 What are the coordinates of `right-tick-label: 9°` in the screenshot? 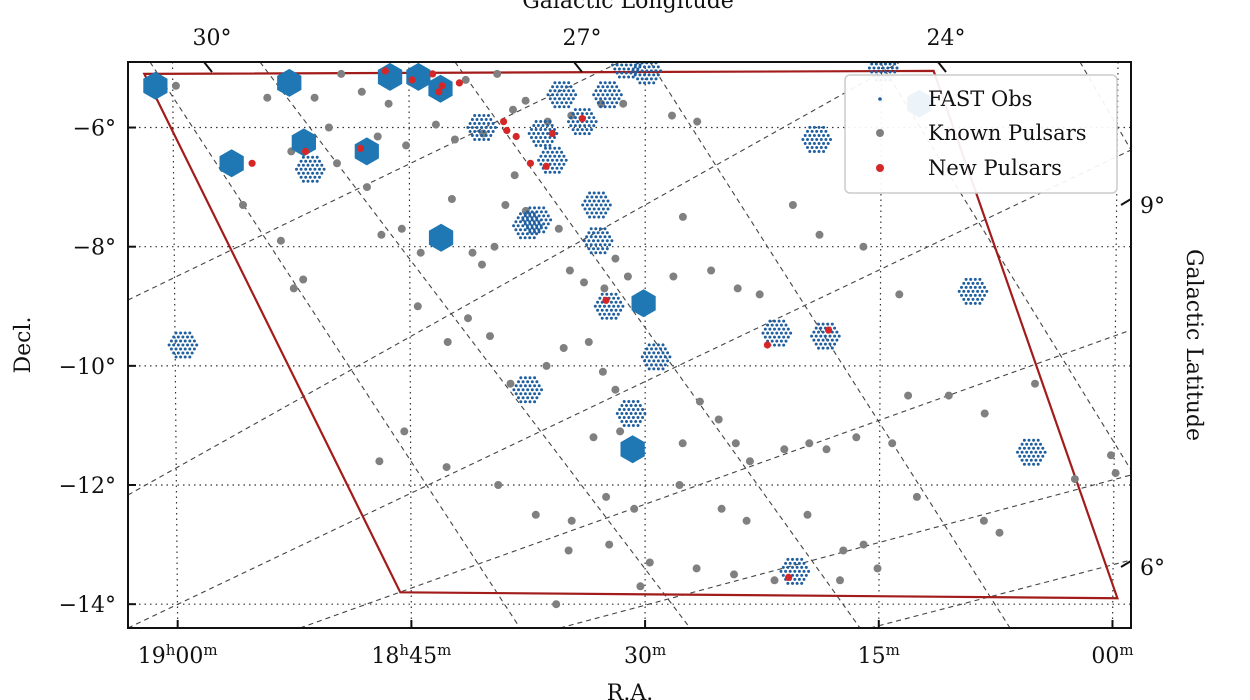 It's located at (1152, 206).